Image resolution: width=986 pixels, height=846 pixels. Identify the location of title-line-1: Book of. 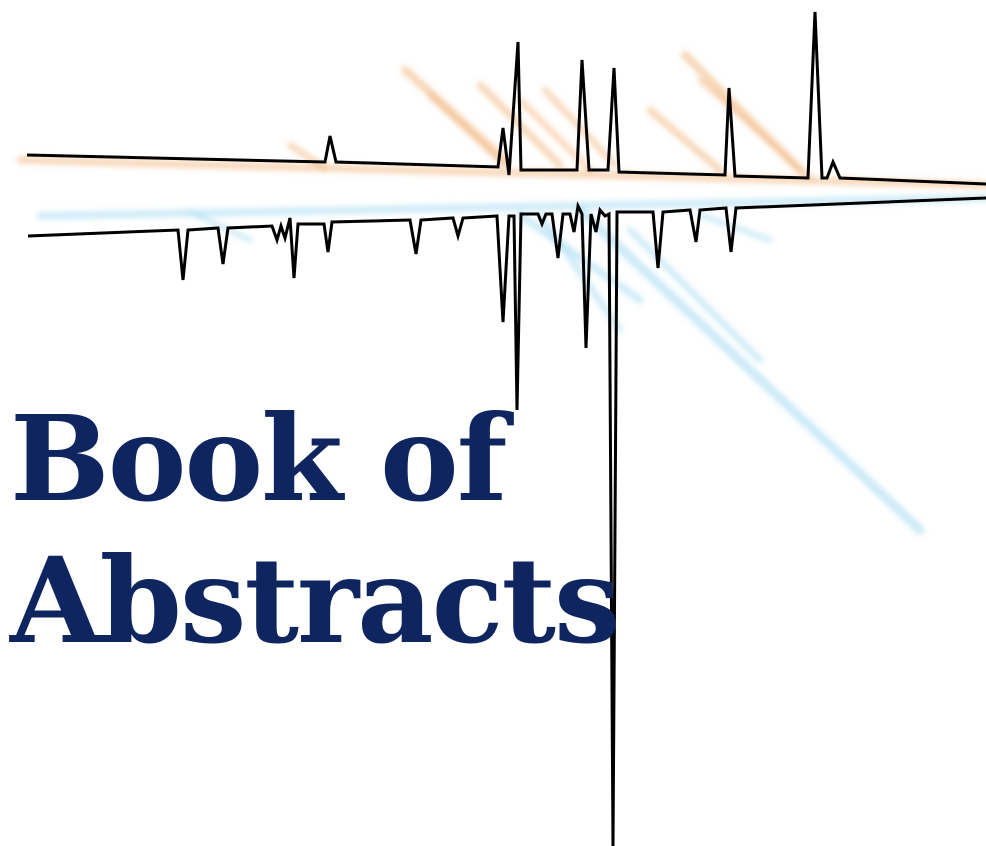
(258, 458).